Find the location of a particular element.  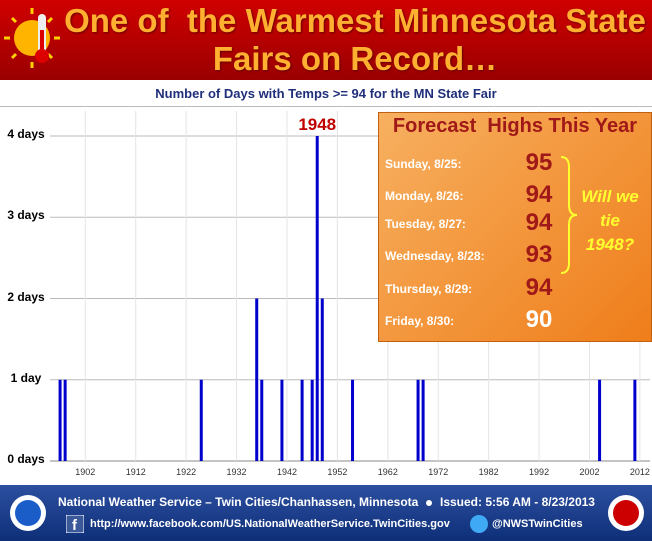

x-tick-label: 1972 is located at coordinates (438, 472).